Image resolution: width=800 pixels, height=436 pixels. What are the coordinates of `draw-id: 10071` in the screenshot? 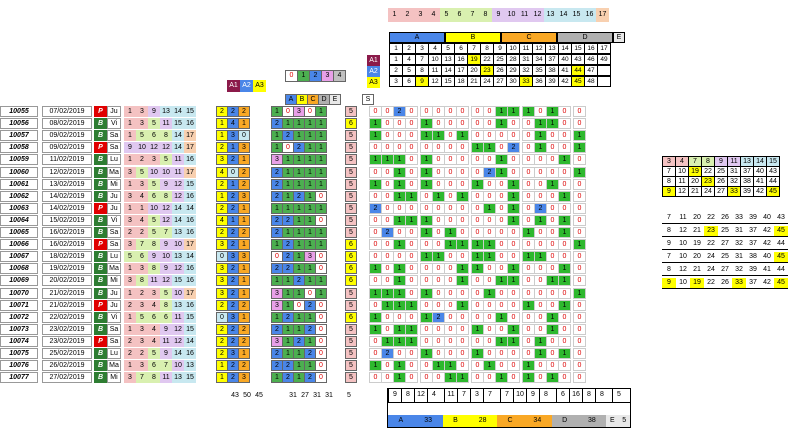 It's located at (19, 305).